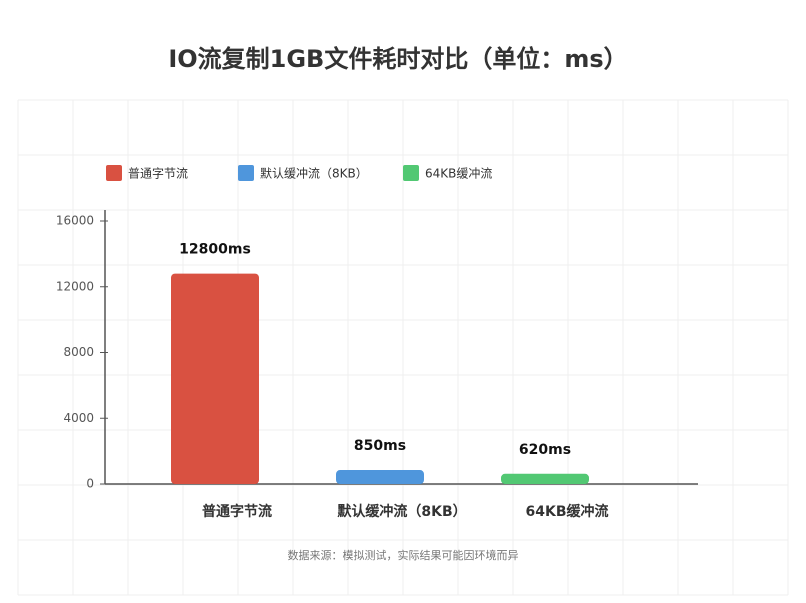  I want to click on y-tick-label: 16000, so click(75, 221).